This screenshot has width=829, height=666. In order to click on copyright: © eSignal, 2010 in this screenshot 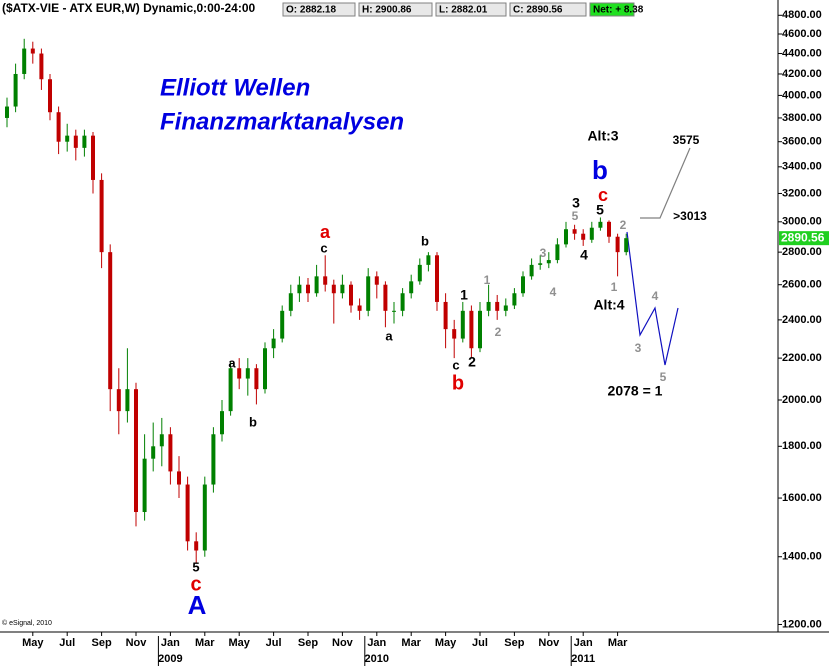, I will do `click(27, 623)`.